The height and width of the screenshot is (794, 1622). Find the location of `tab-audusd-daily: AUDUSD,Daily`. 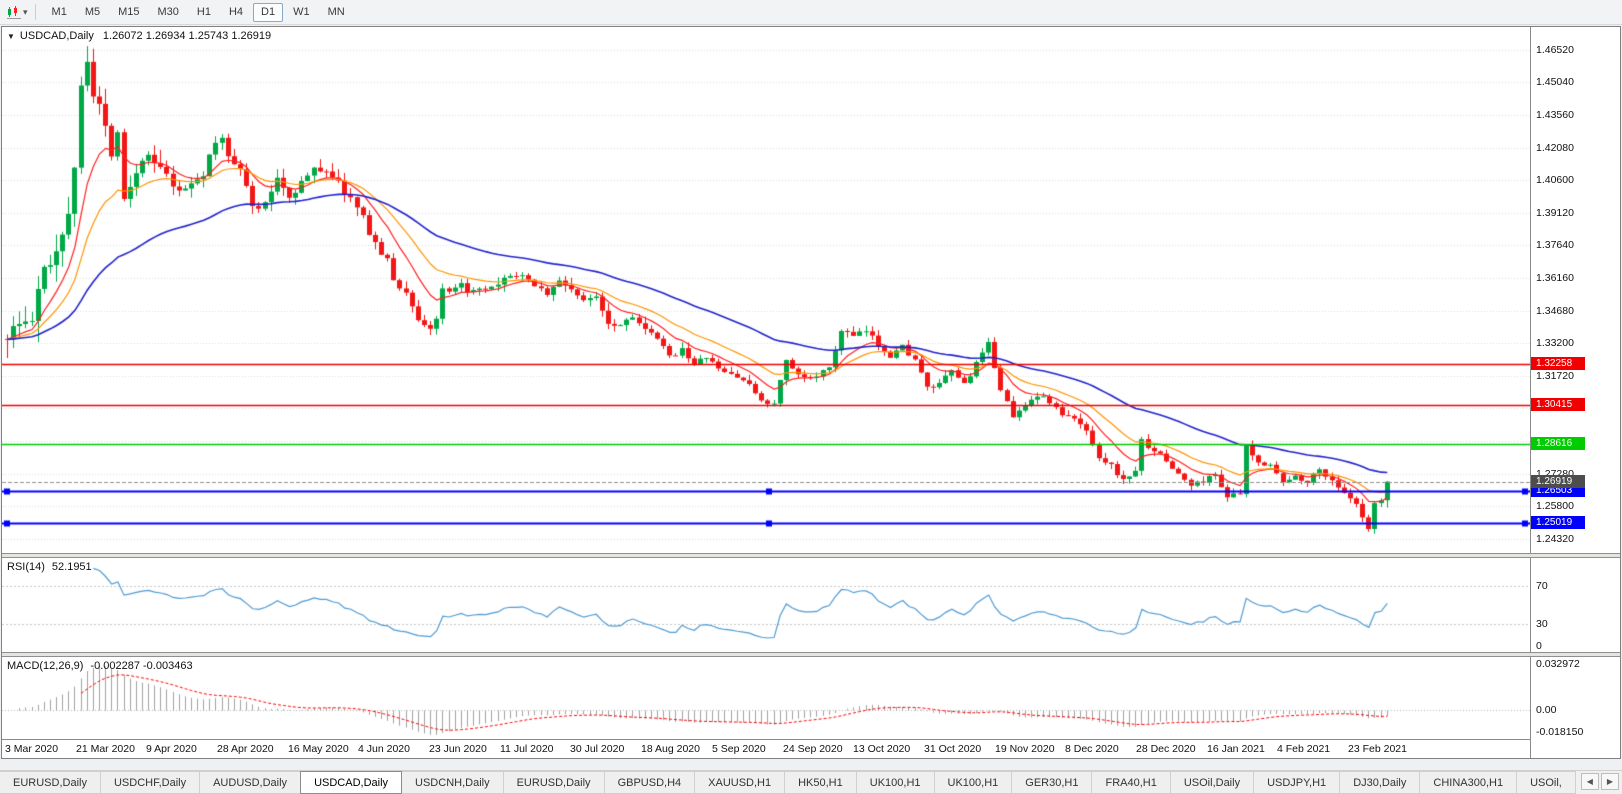

tab-audusd-daily: AUDUSD,Daily is located at coordinates (250, 782).